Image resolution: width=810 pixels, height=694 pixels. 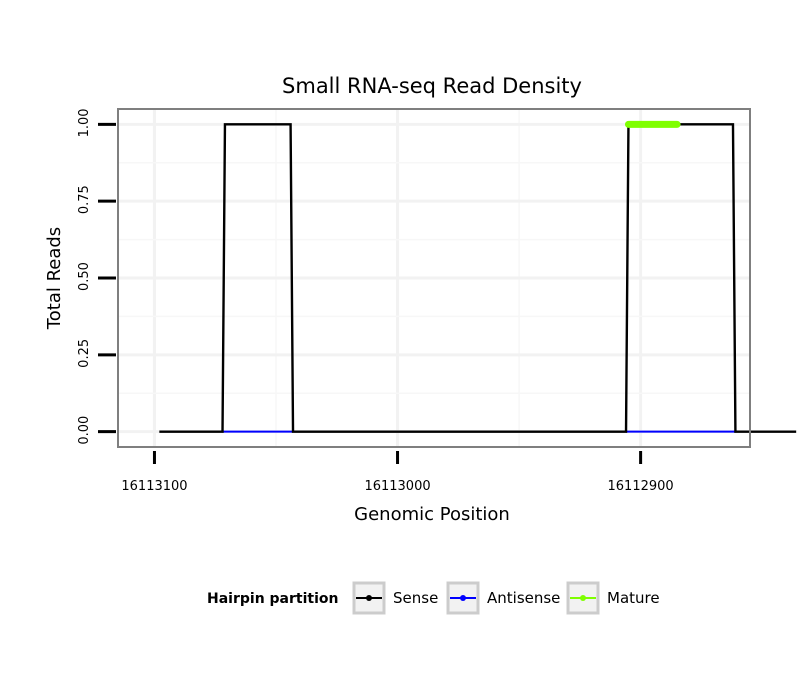 I want to click on y-tick-label-2: 0.50, so click(x=84, y=276).